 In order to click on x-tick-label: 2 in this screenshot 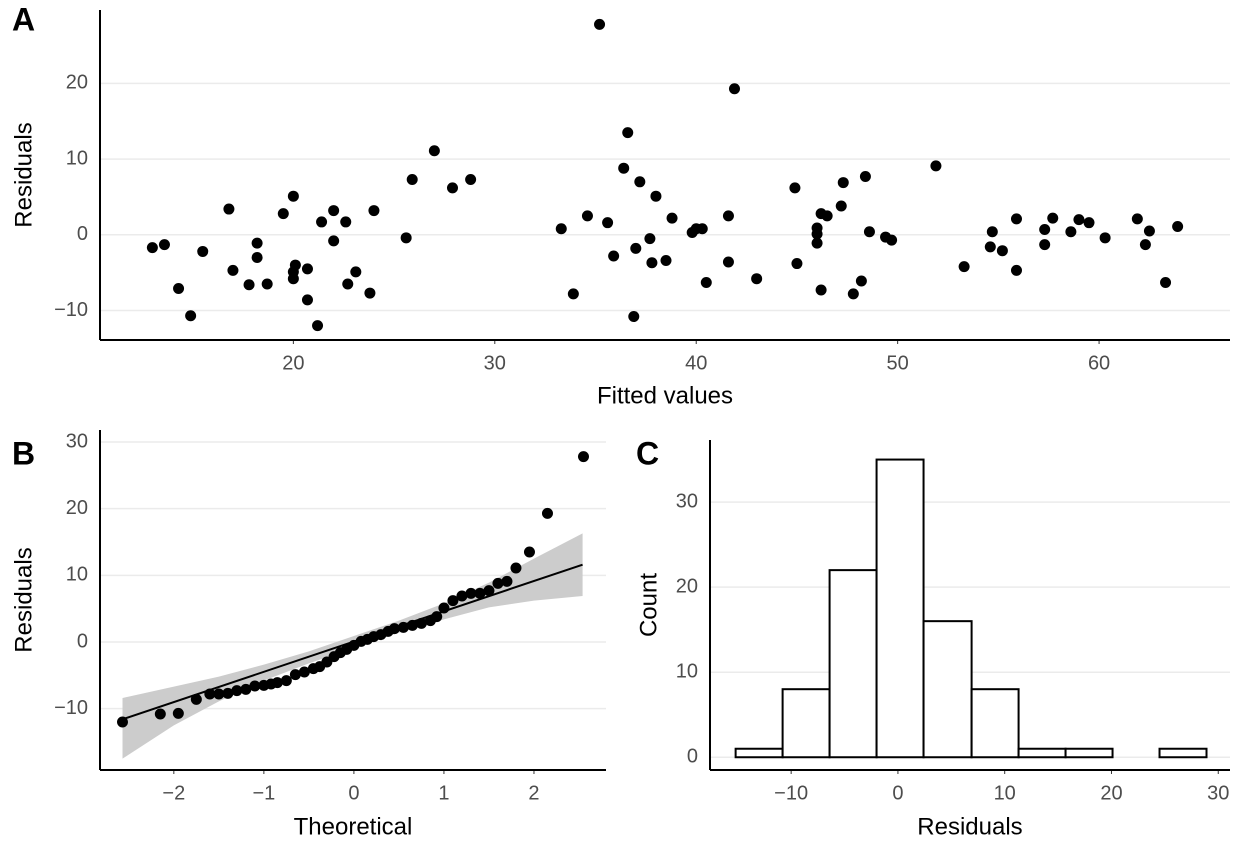, I will do `click(533, 793)`.